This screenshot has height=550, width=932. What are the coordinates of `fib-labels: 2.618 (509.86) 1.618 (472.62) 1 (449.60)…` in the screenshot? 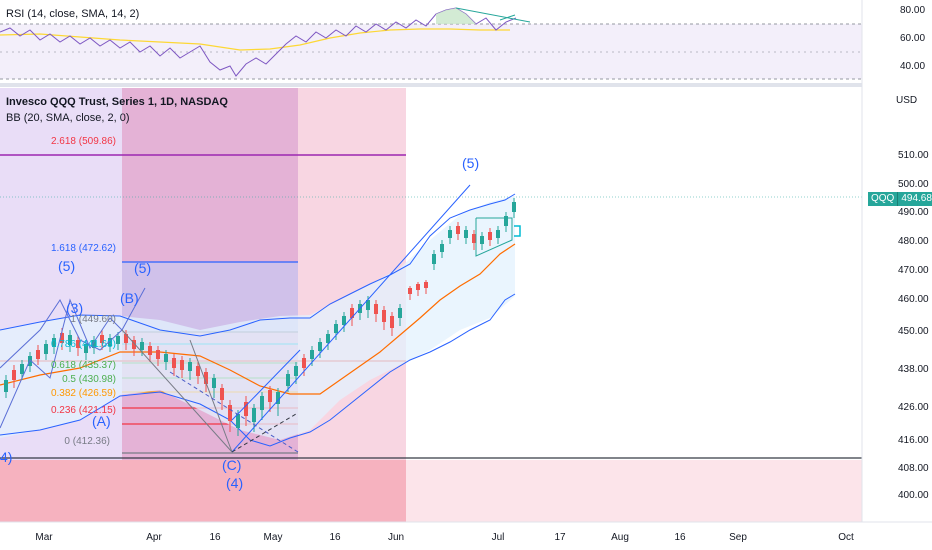 It's located at (83, 291).